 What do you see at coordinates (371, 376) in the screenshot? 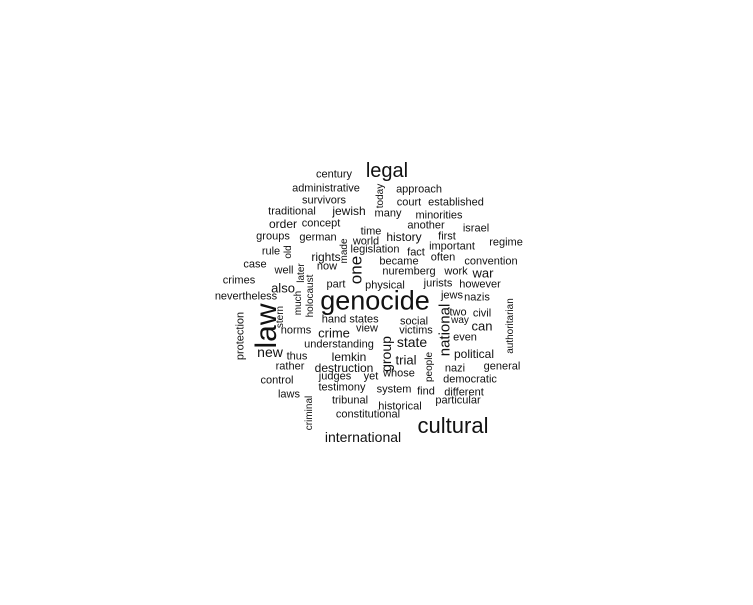
I see `cloud-word: yet` at bounding box center [371, 376].